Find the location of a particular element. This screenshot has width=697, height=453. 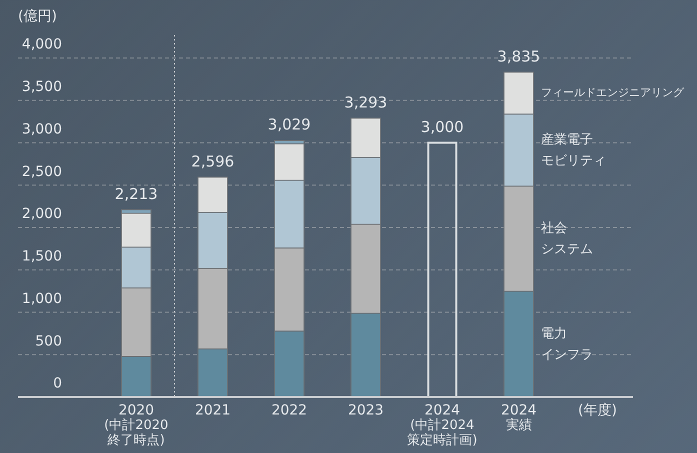

x-tick-label: 2022 is located at coordinates (289, 410).